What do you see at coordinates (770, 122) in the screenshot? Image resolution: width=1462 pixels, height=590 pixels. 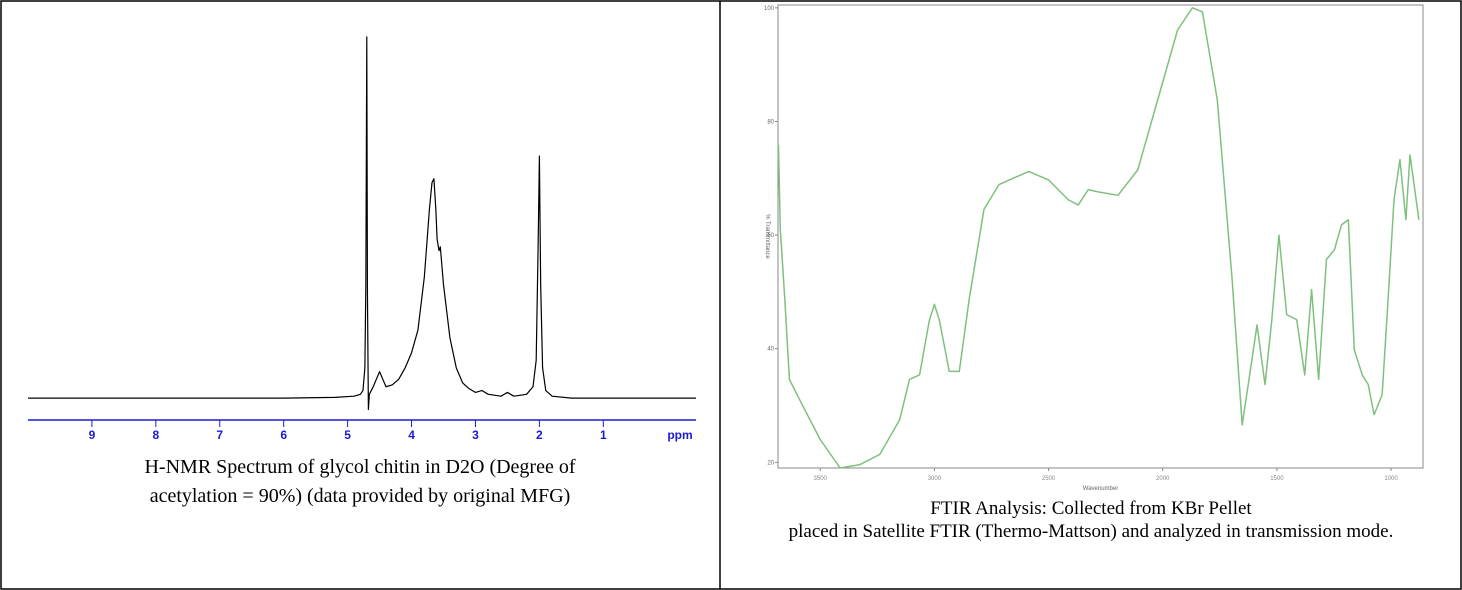 I see `y-tick-label: 80` at bounding box center [770, 122].